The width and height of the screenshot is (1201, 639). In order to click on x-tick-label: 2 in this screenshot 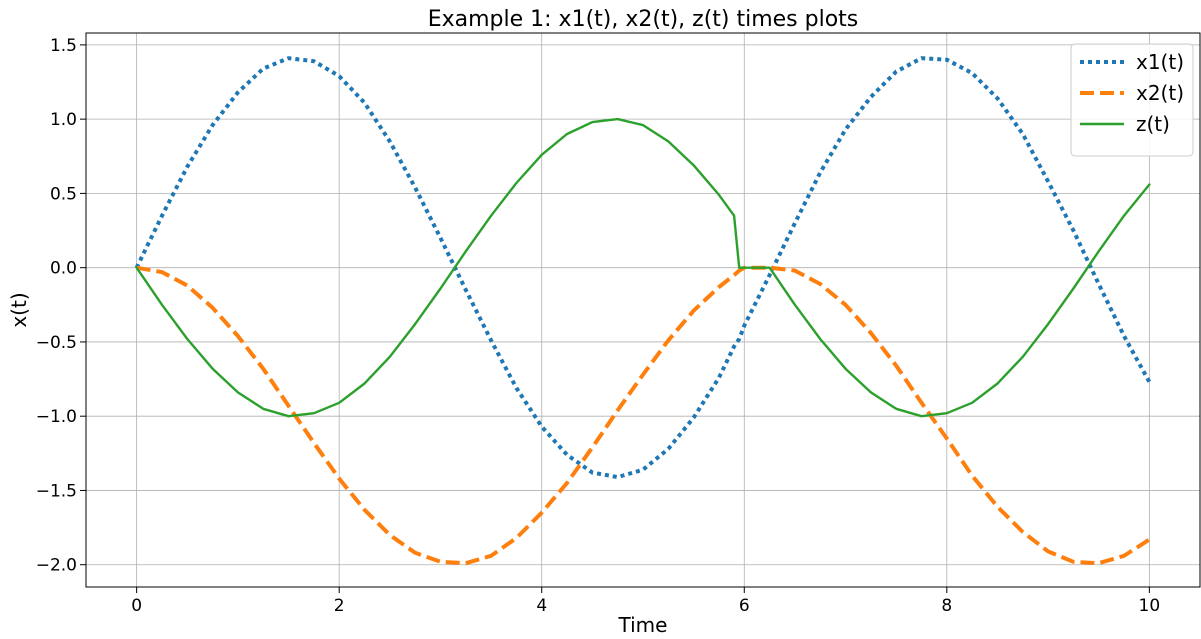, I will do `click(339, 606)`.